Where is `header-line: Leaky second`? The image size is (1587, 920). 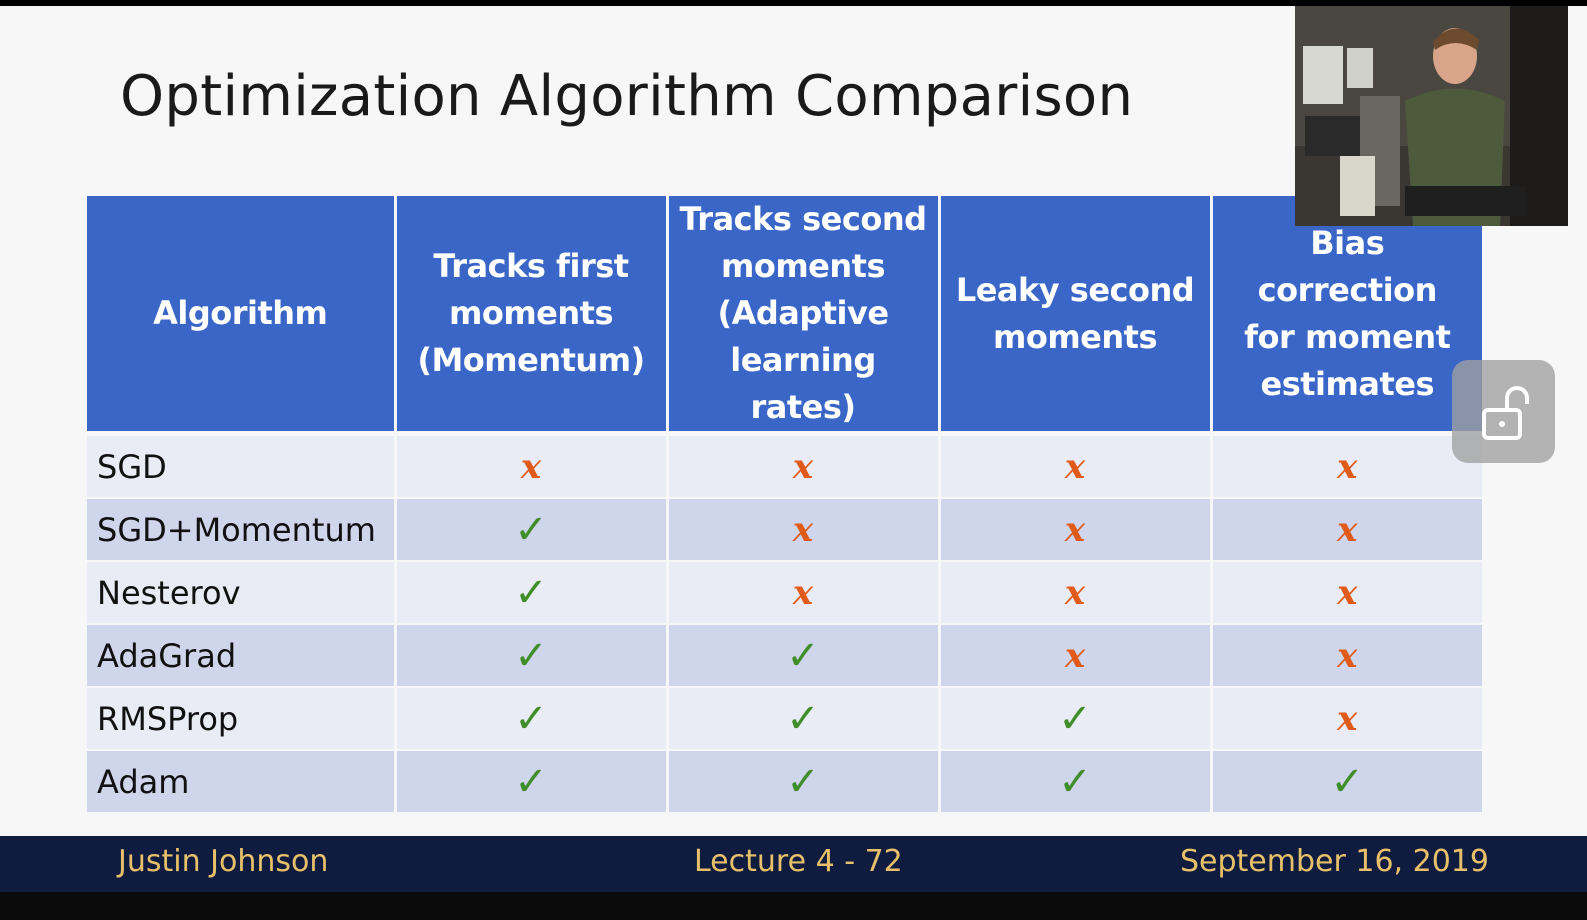
header-line: Leaky second is located at coordinates (1075, 289).